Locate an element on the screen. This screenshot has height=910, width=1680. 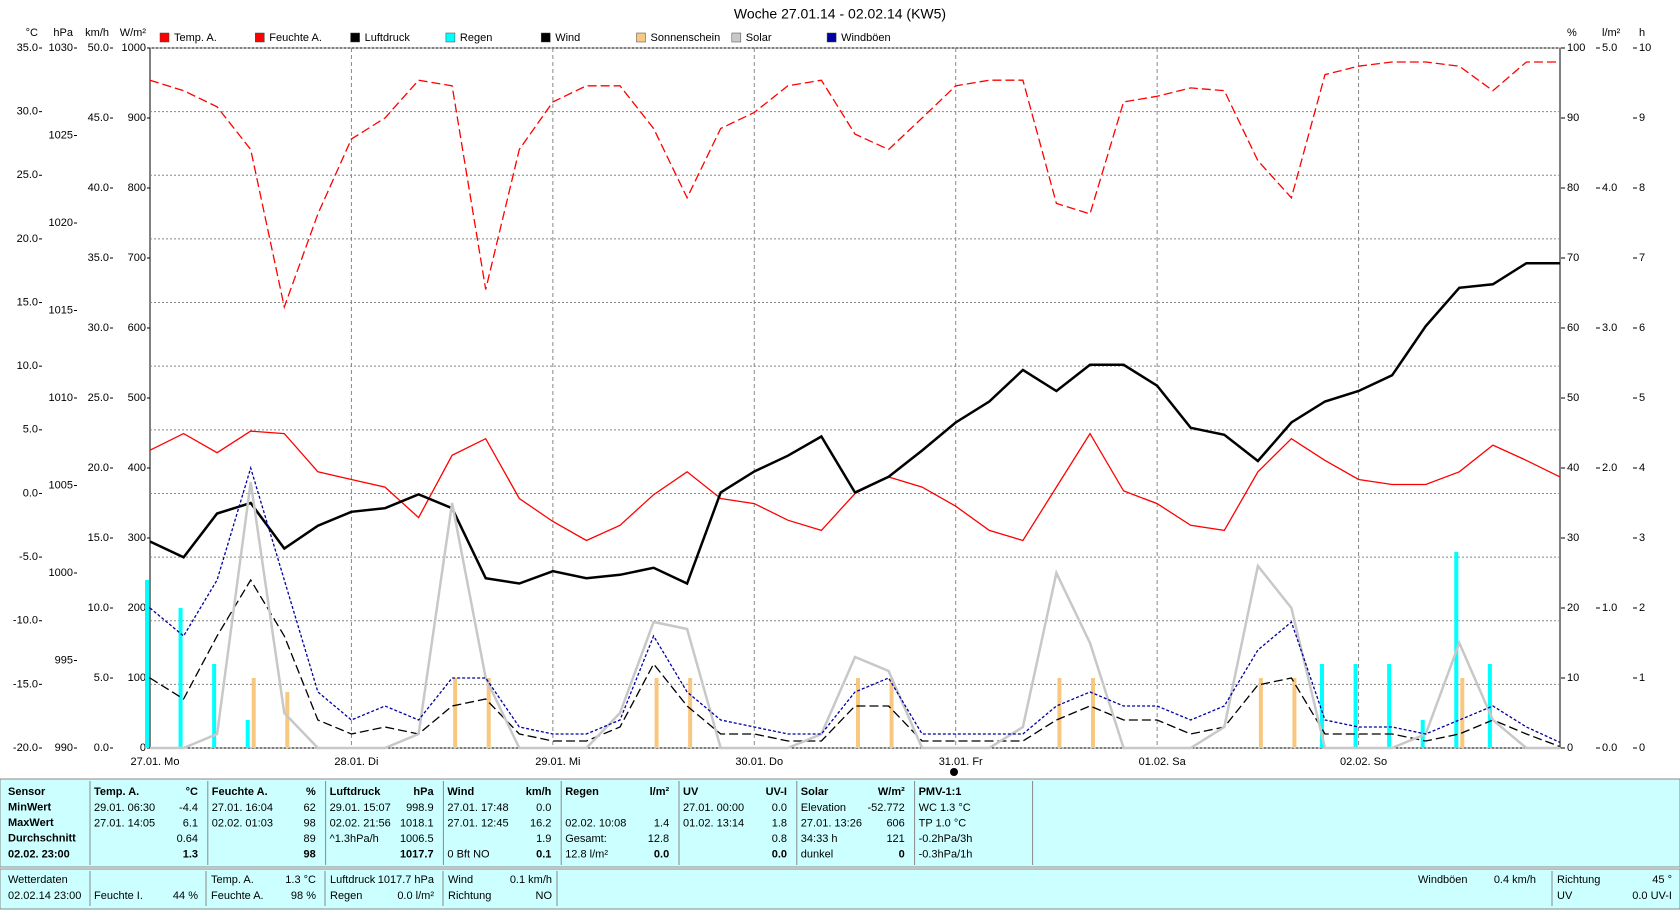
legend-label: Feuchte A. is located at coordinates (295, 38).